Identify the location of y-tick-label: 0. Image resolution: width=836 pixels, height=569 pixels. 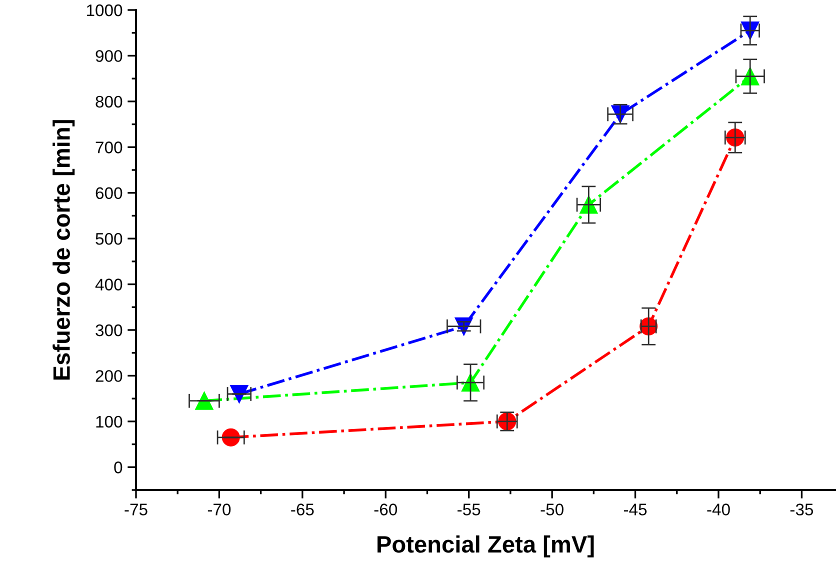
(118, 468).